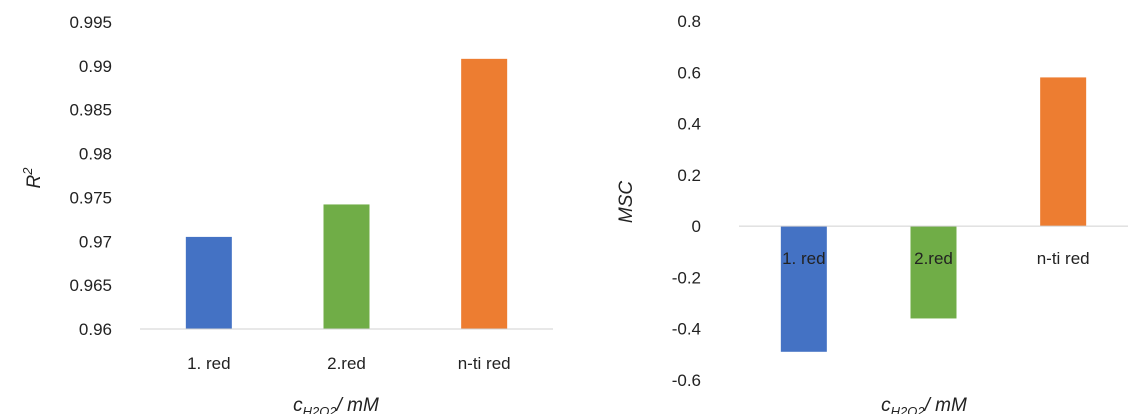 The width and height of the screenshot is (1137, 414). Describe the element at coordinates (686, 277) in the screenshot. I see `msc-y-tick-label: -0.2` at that location.